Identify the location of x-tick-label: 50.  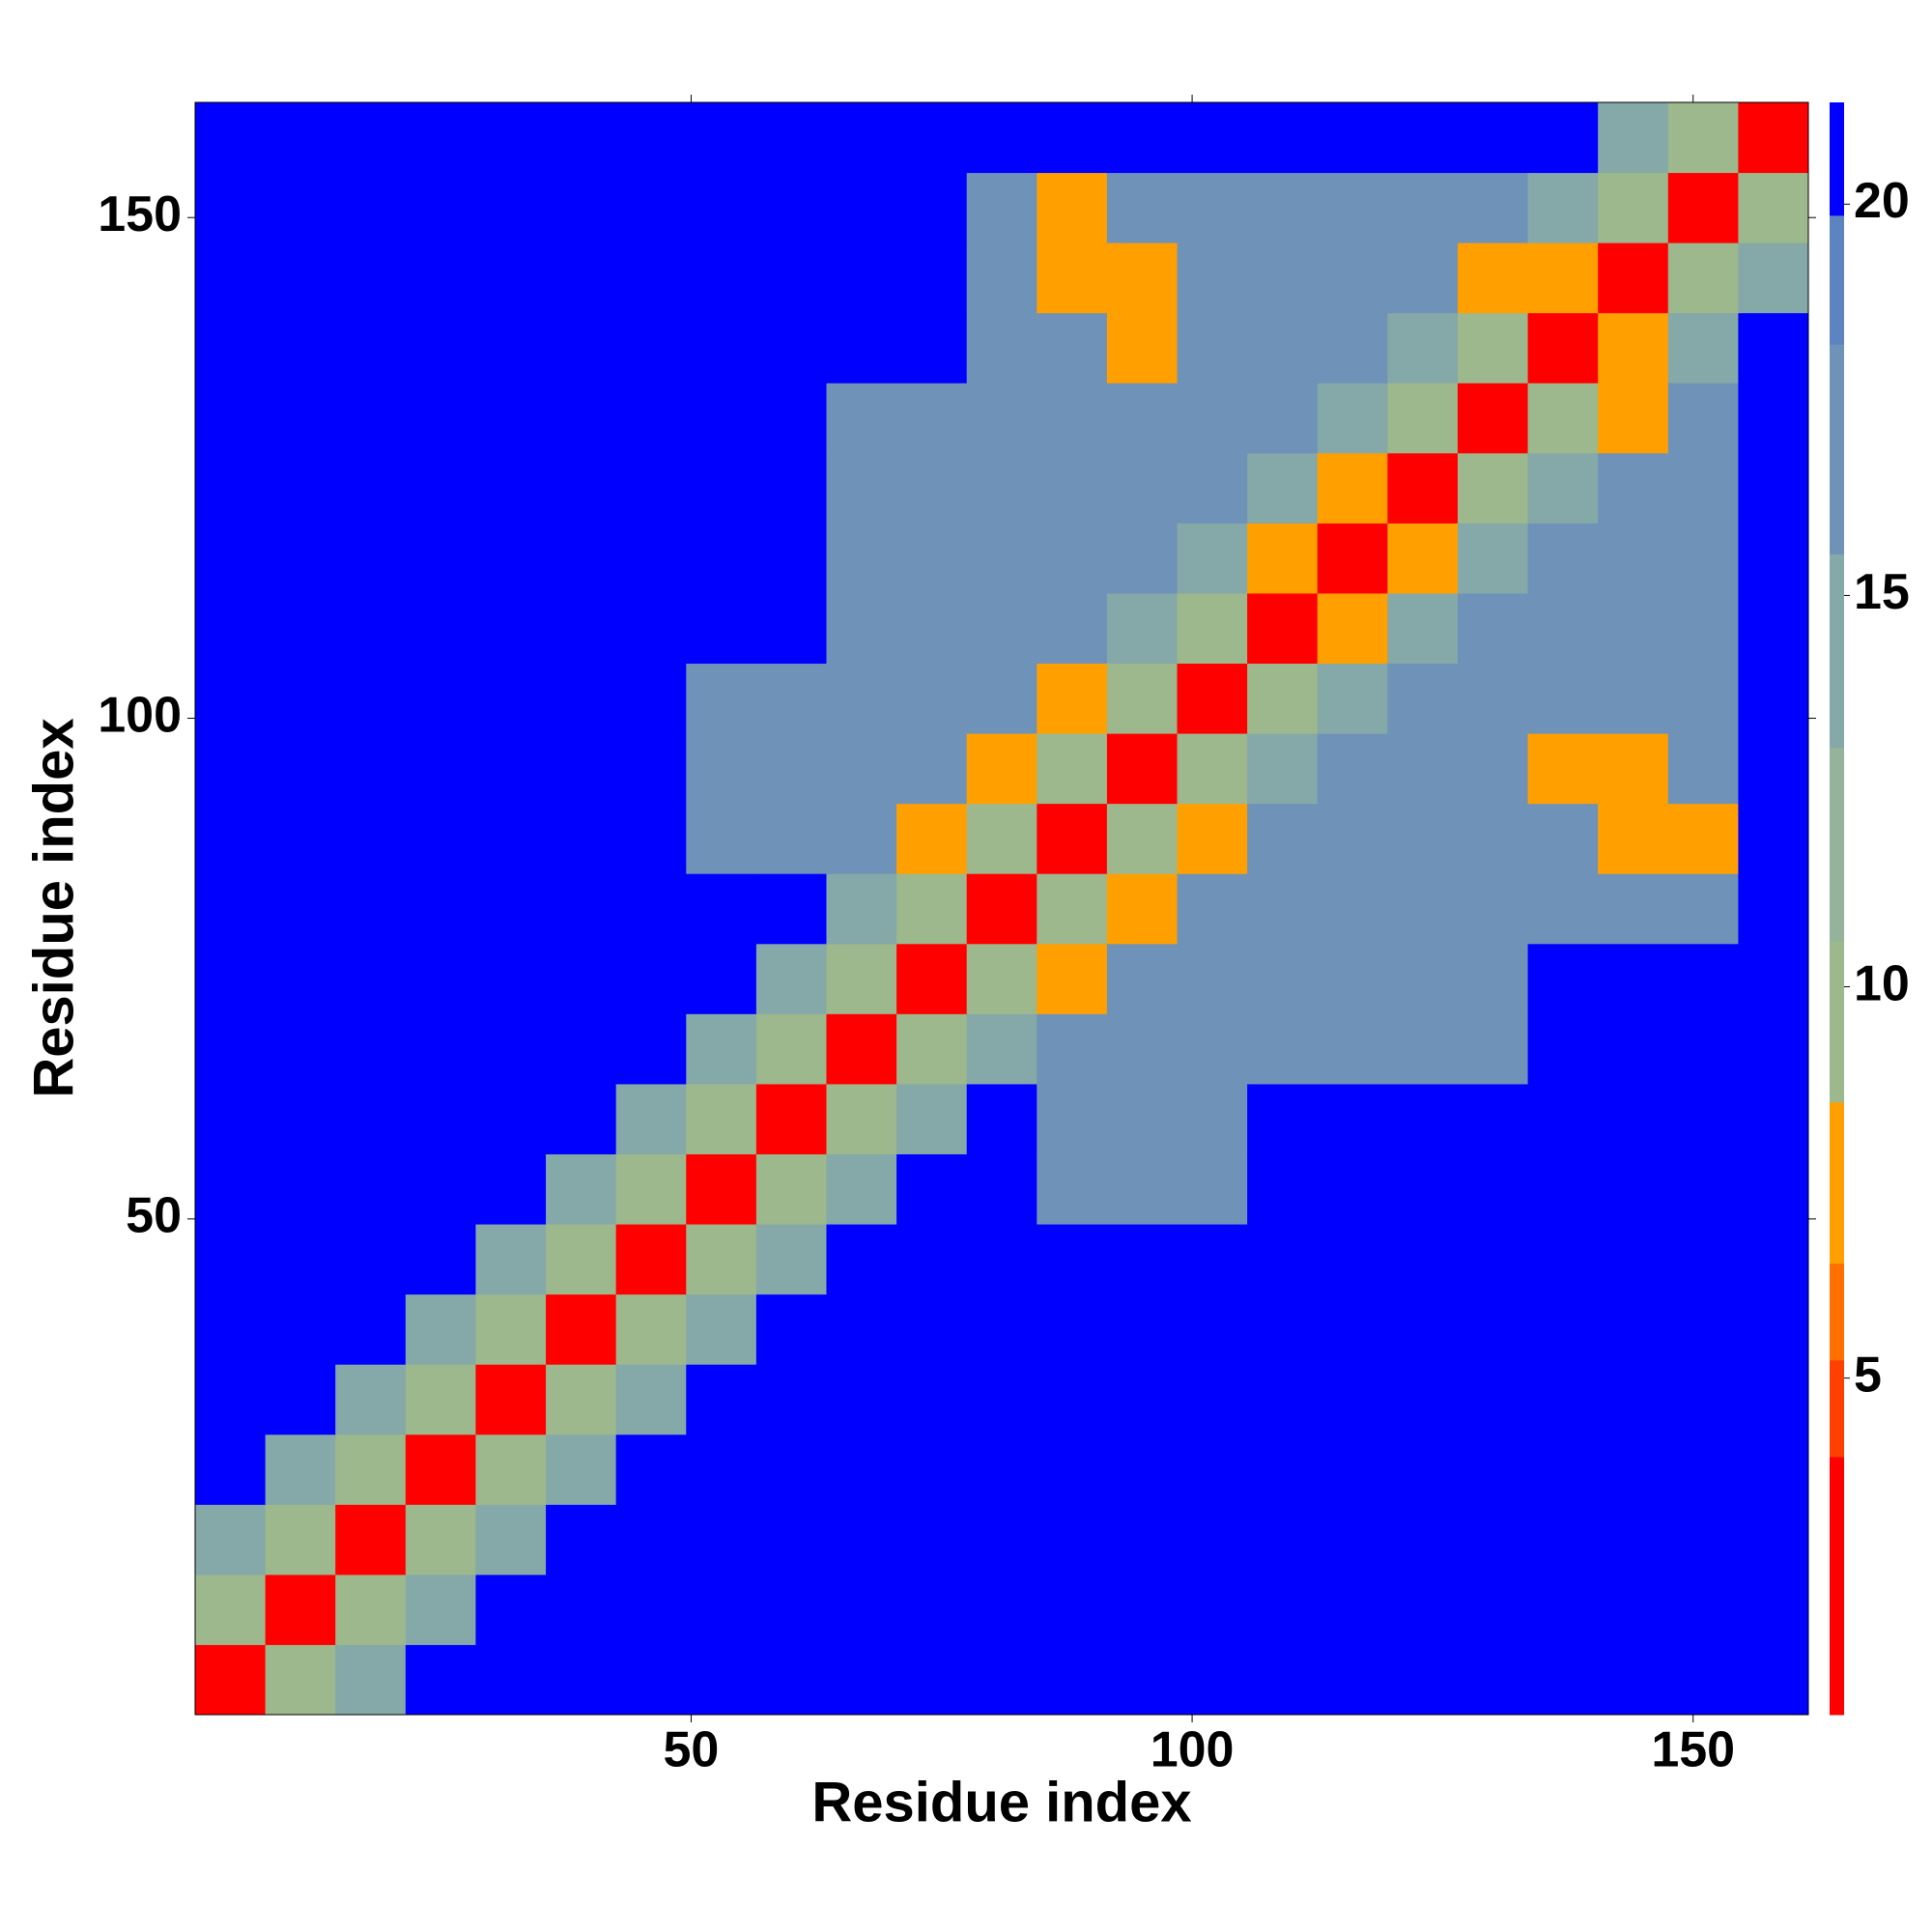
(692, 1750).